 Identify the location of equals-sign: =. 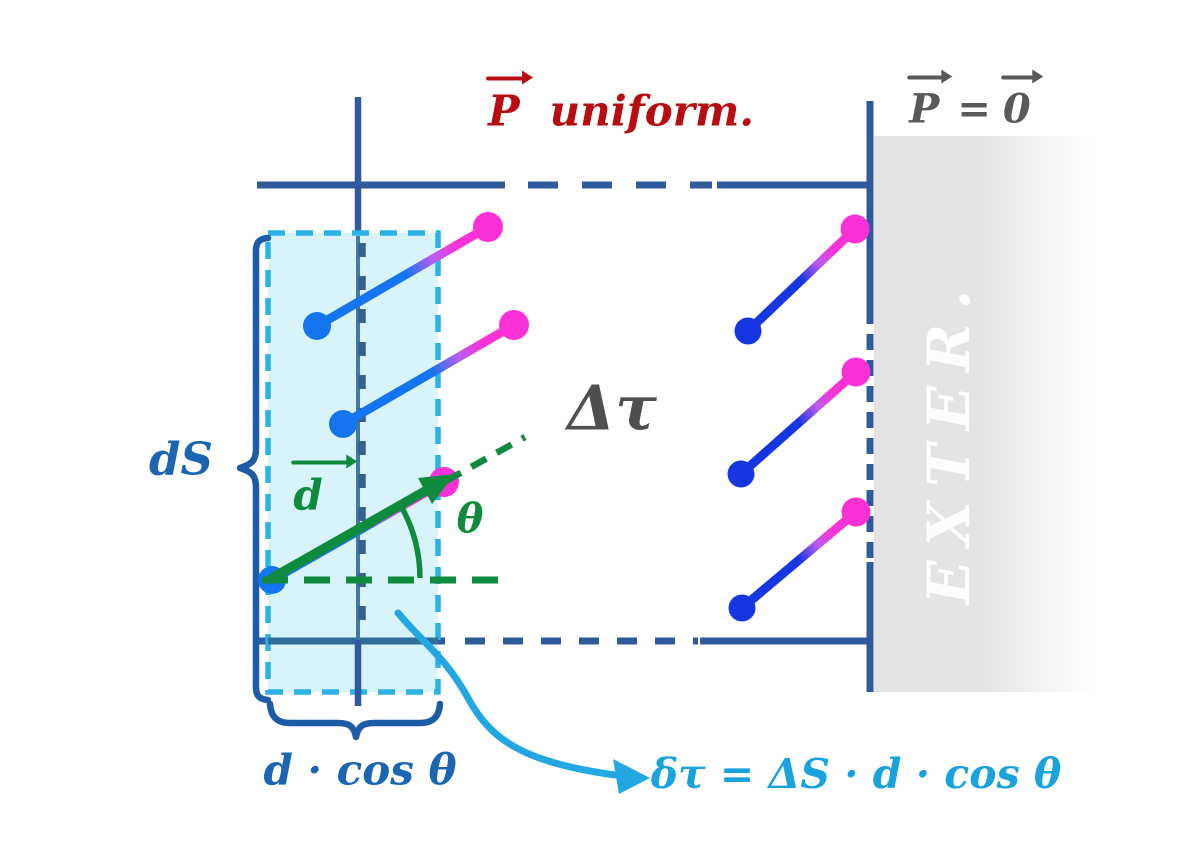
(974, 109).